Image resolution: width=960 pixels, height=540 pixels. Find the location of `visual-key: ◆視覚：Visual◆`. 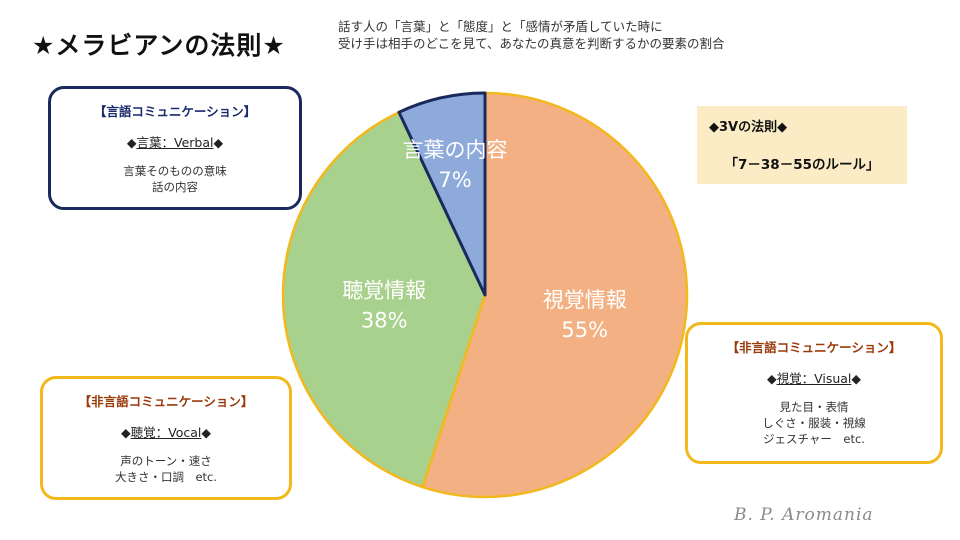

visual-key: ◆視覚：Visual◆ is located at coordinates (814, 377).